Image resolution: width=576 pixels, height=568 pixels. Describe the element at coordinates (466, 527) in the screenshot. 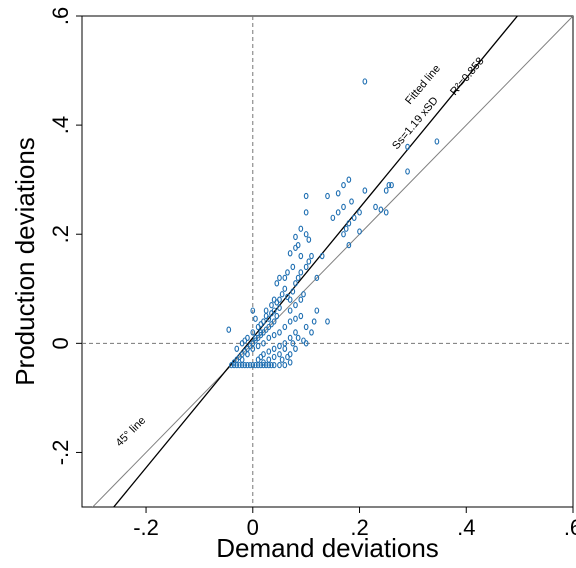

I see `x-tick-label: .4` at that location.